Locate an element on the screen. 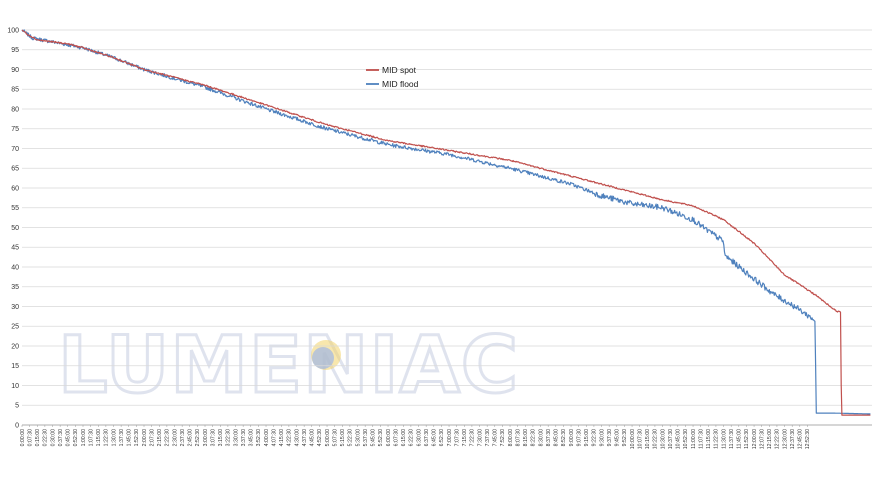 This screenshot has width=877, height=493. x-tick-label: 10:52:30 is located at coordinates (686, 439).